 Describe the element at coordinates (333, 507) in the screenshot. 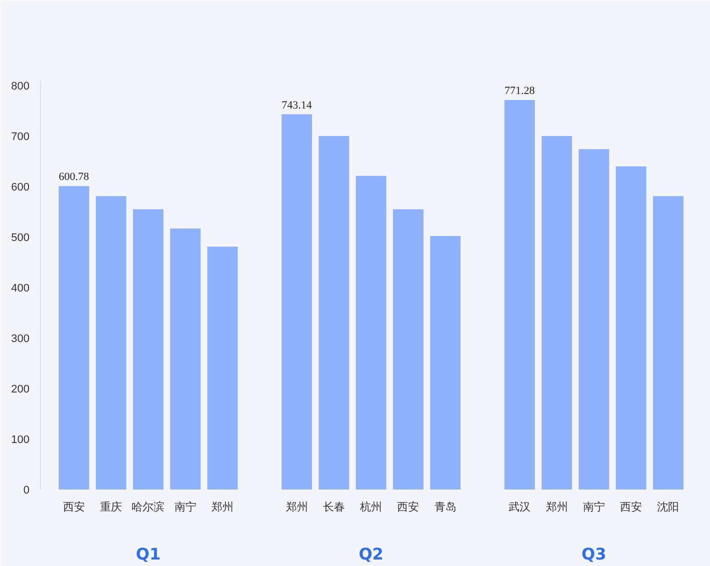

I see `x-tick-label: 长春` at that location.